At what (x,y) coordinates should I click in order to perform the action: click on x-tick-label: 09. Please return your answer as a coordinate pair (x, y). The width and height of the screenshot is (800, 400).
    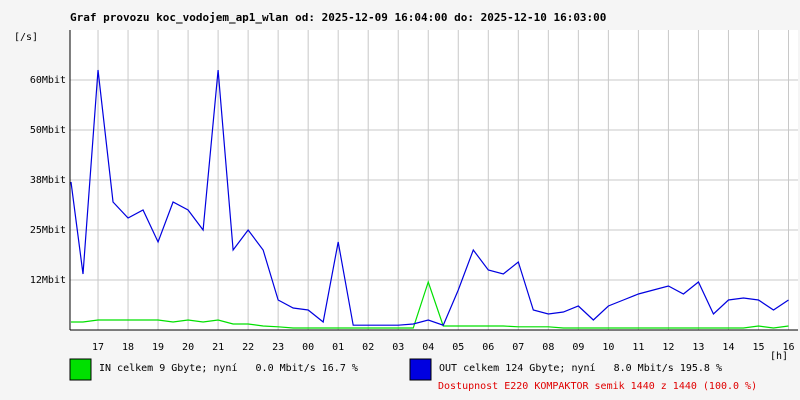
    Looking at the image, I should click on (578, 347).